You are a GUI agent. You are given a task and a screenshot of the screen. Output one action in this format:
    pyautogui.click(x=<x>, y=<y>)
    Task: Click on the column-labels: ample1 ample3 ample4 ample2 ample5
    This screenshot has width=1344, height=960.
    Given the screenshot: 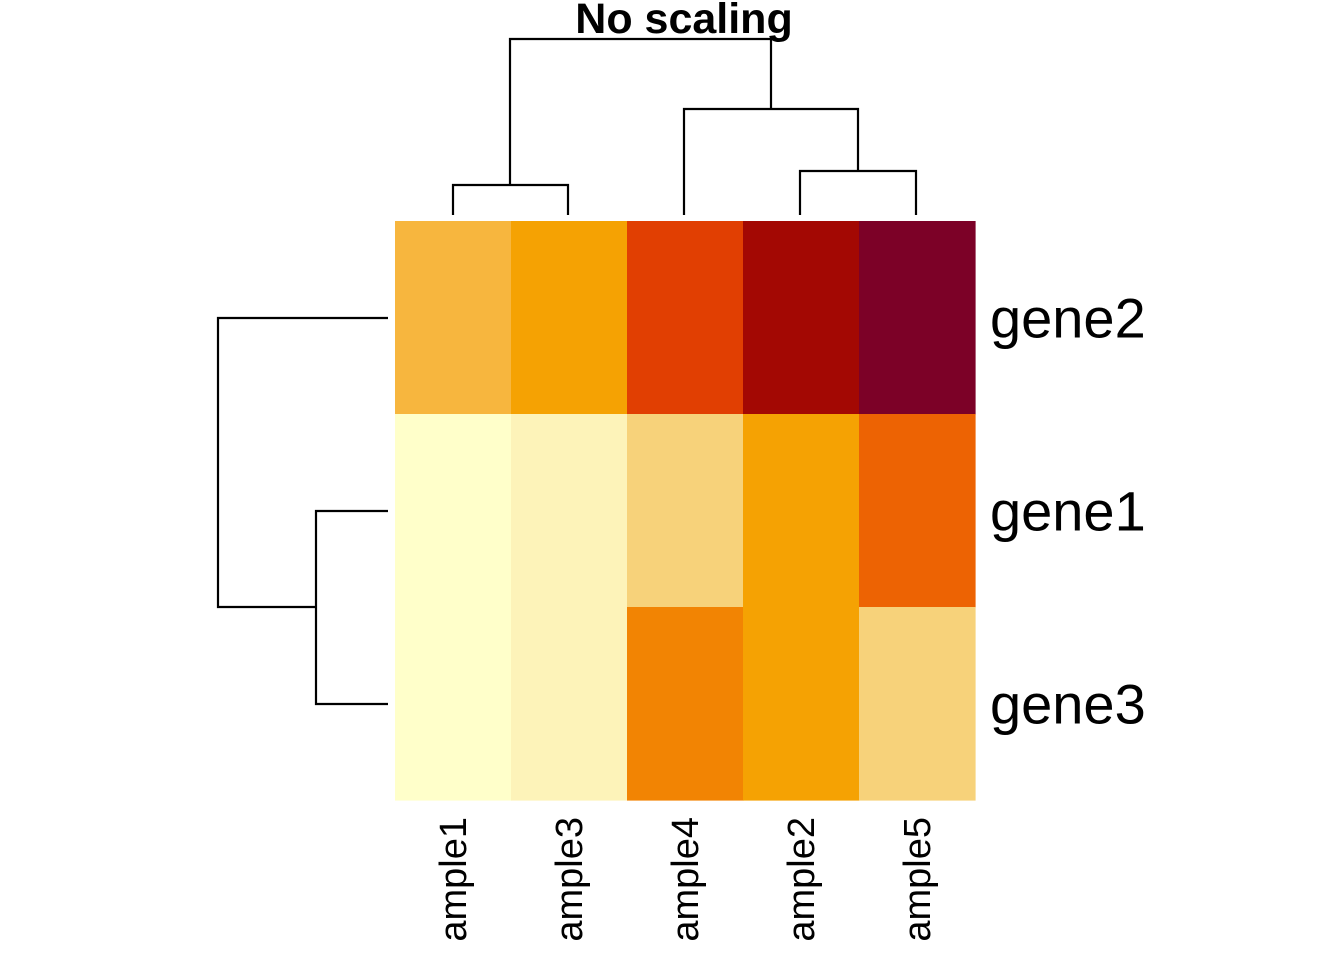 What is the action you would take?
    pyautogui.click(x=686, y=879)
    